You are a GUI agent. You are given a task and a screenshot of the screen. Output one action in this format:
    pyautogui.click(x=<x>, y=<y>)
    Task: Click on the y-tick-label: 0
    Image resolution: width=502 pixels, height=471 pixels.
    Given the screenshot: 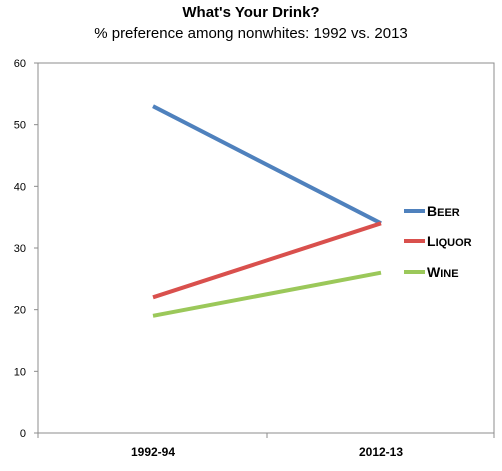 What is the action you would take?
    pyautogui.click(x=23, y=434)
    